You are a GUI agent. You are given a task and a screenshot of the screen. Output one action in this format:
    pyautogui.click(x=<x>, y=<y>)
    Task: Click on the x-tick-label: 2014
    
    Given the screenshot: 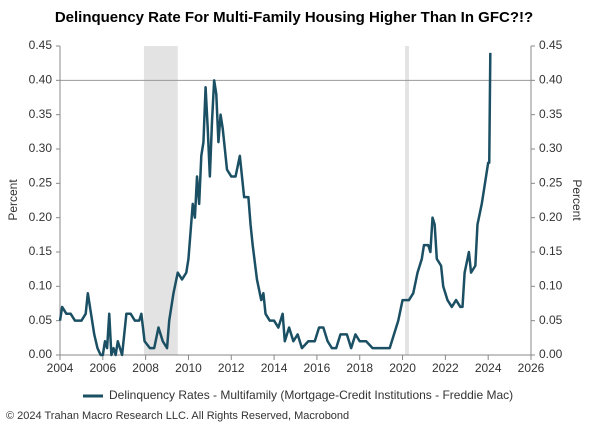 What is the action you would take?
    pyautogui.click(x=274, y=368)
    